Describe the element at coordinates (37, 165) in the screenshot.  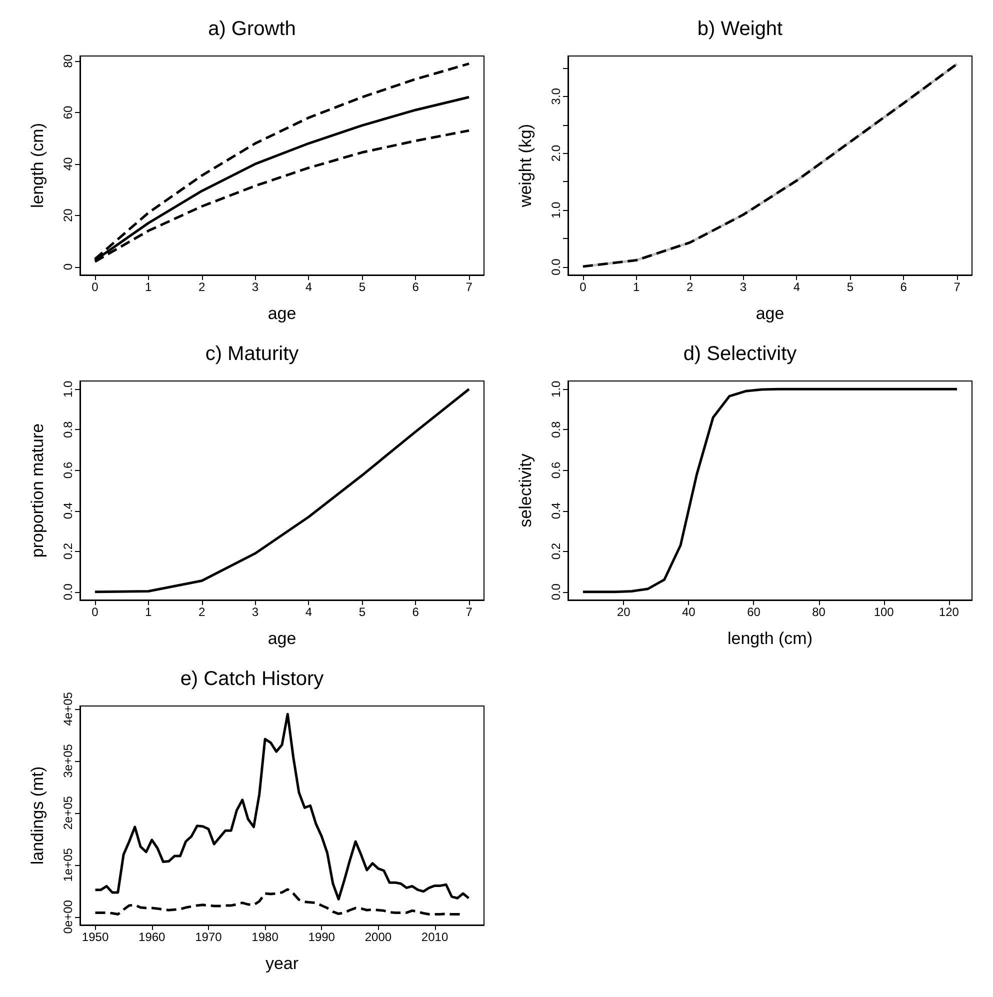
I see `y-axis-title: length (cm)` at that location.